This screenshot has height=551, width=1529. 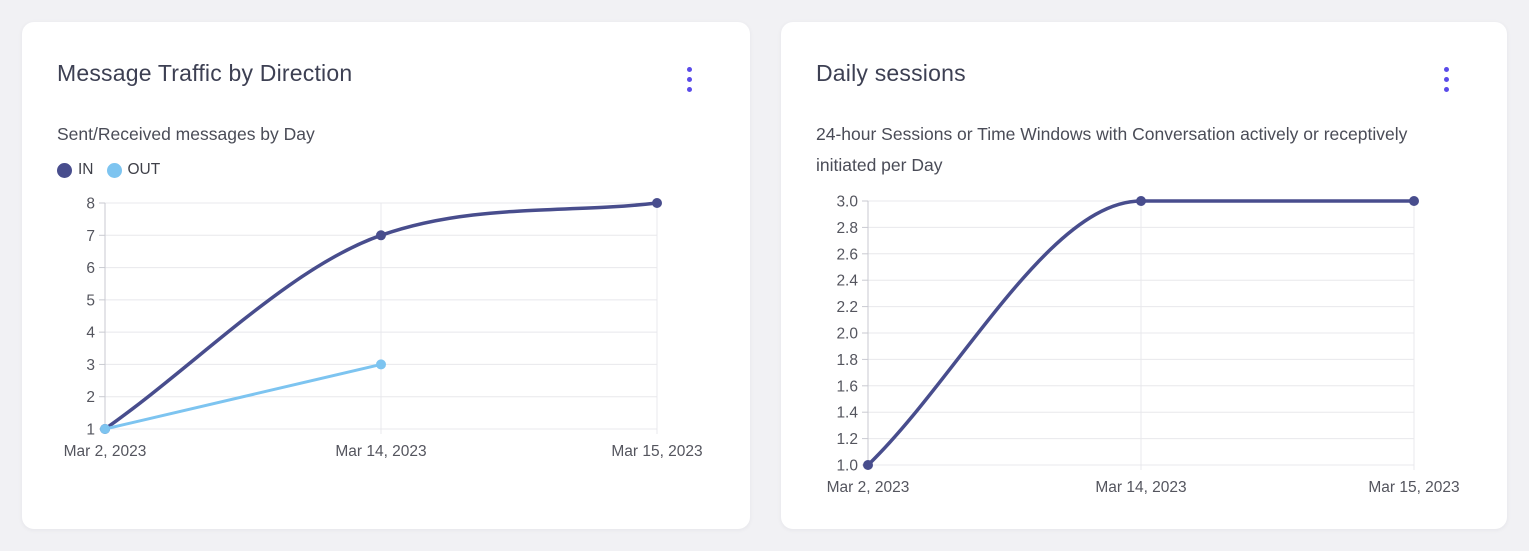 What do you see at coordinates (847, 228) in the screenshot?
I see `svg-text: 2.8` at bounding box center [847, 228].